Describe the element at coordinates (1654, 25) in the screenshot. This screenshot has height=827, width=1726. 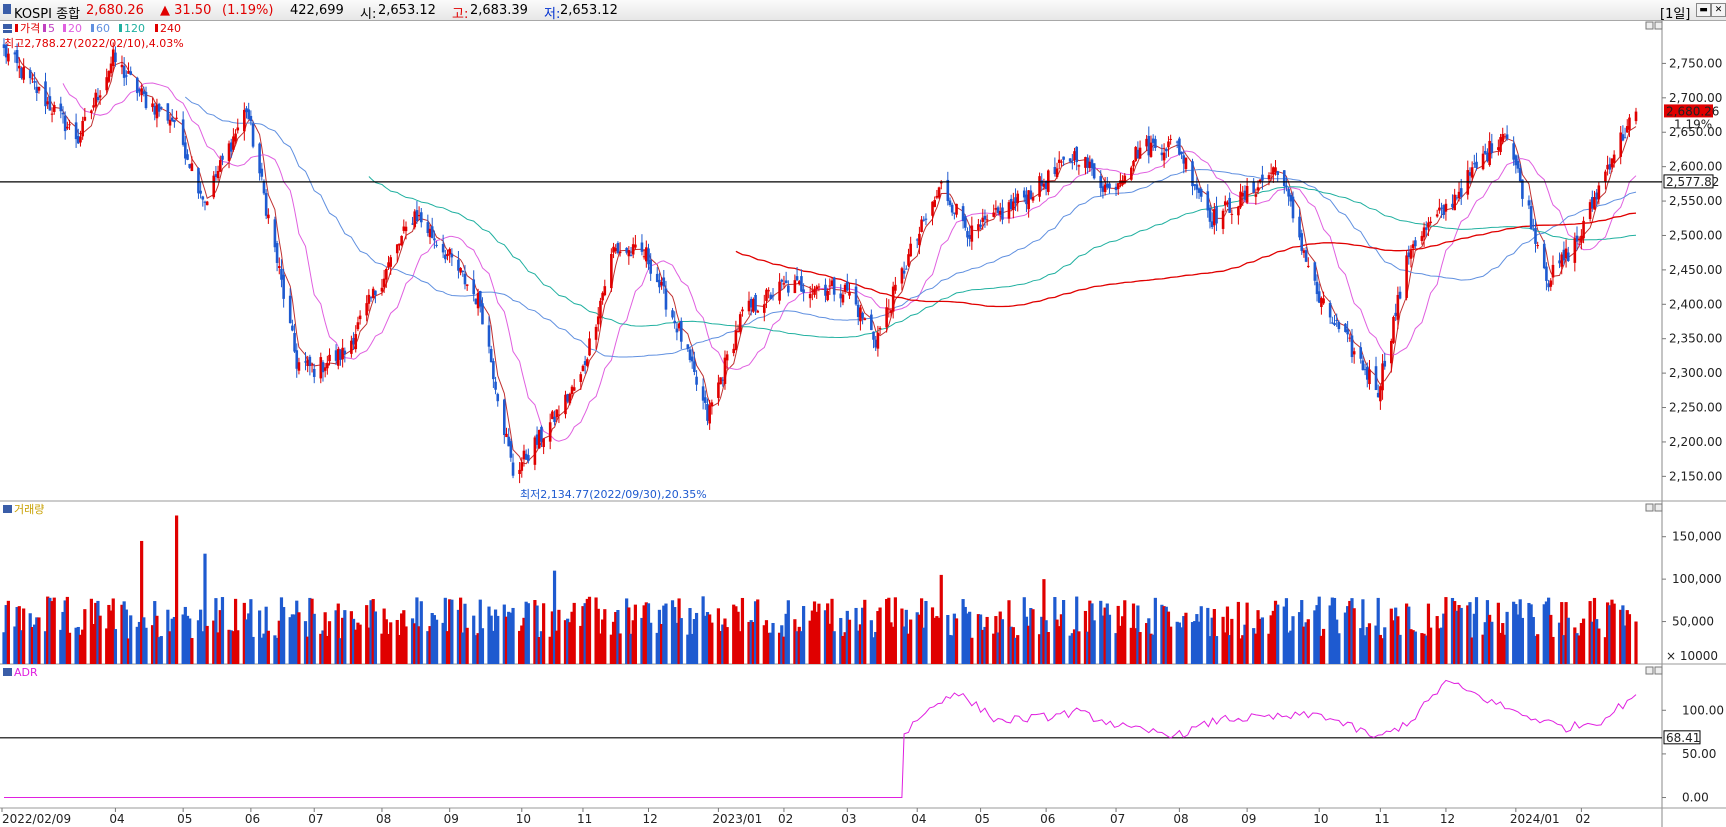
I see `price-panel-buttons` at that location.